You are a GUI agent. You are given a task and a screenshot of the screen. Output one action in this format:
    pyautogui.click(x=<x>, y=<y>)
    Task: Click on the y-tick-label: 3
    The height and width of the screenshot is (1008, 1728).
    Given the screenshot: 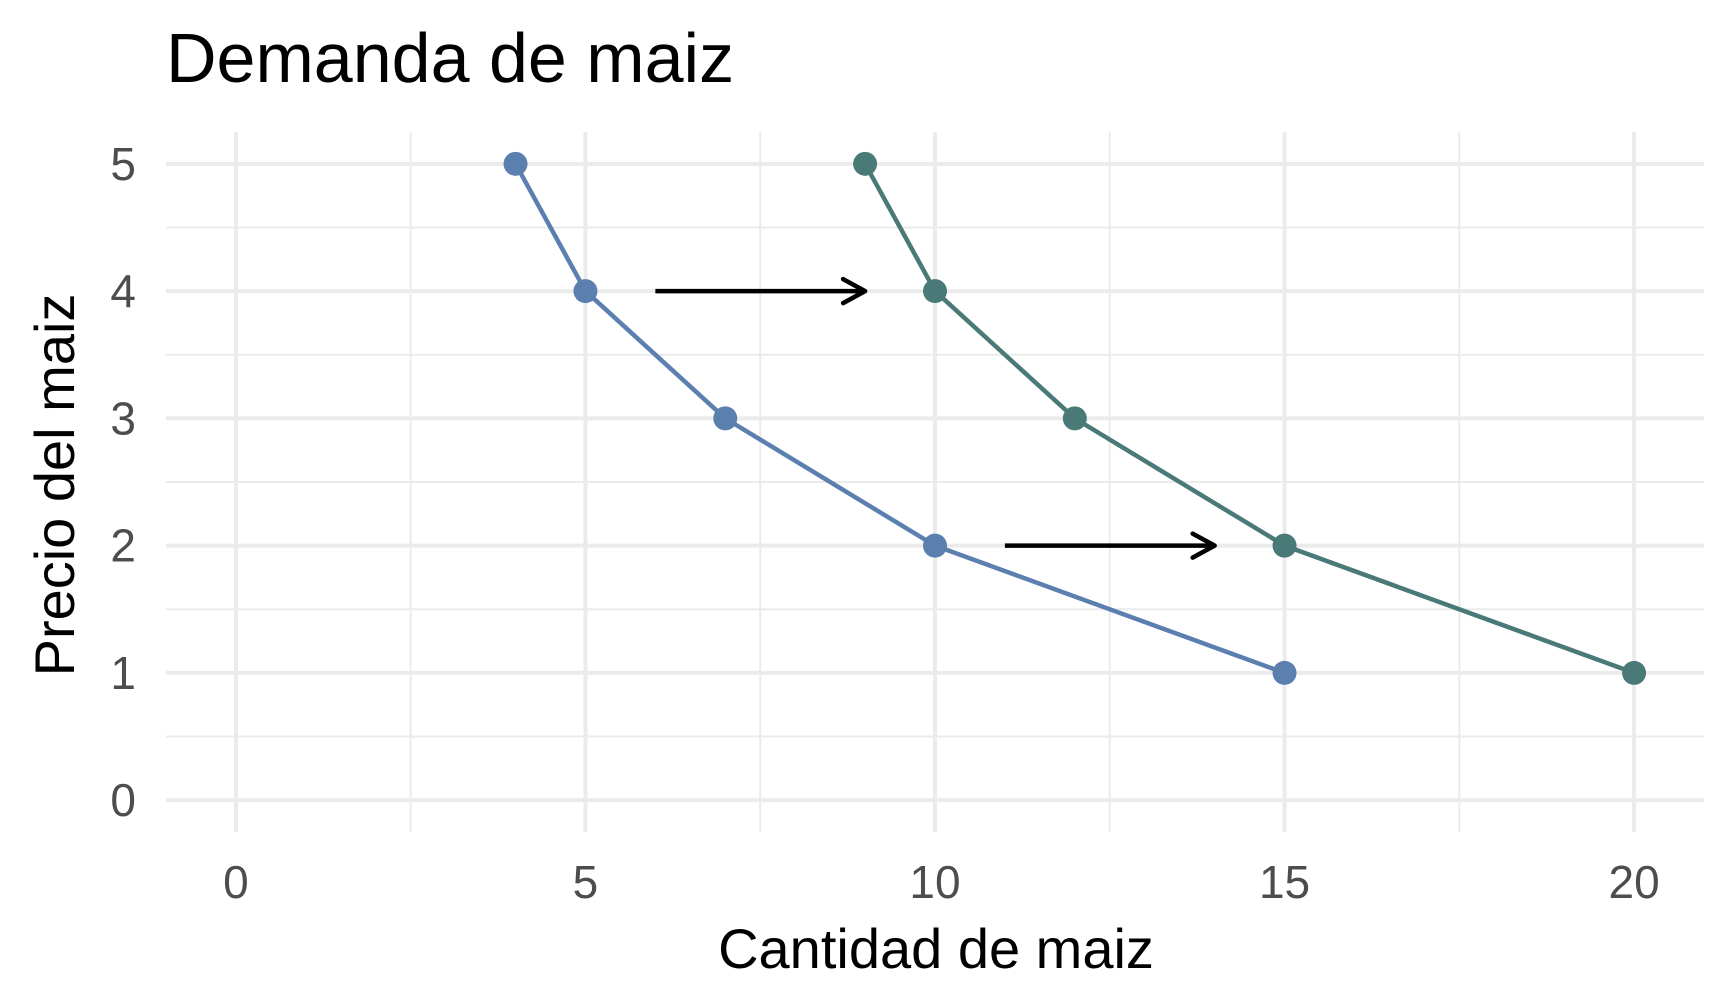 What is the action you would take?
    pyautogui.click(x=123, y=418)
    